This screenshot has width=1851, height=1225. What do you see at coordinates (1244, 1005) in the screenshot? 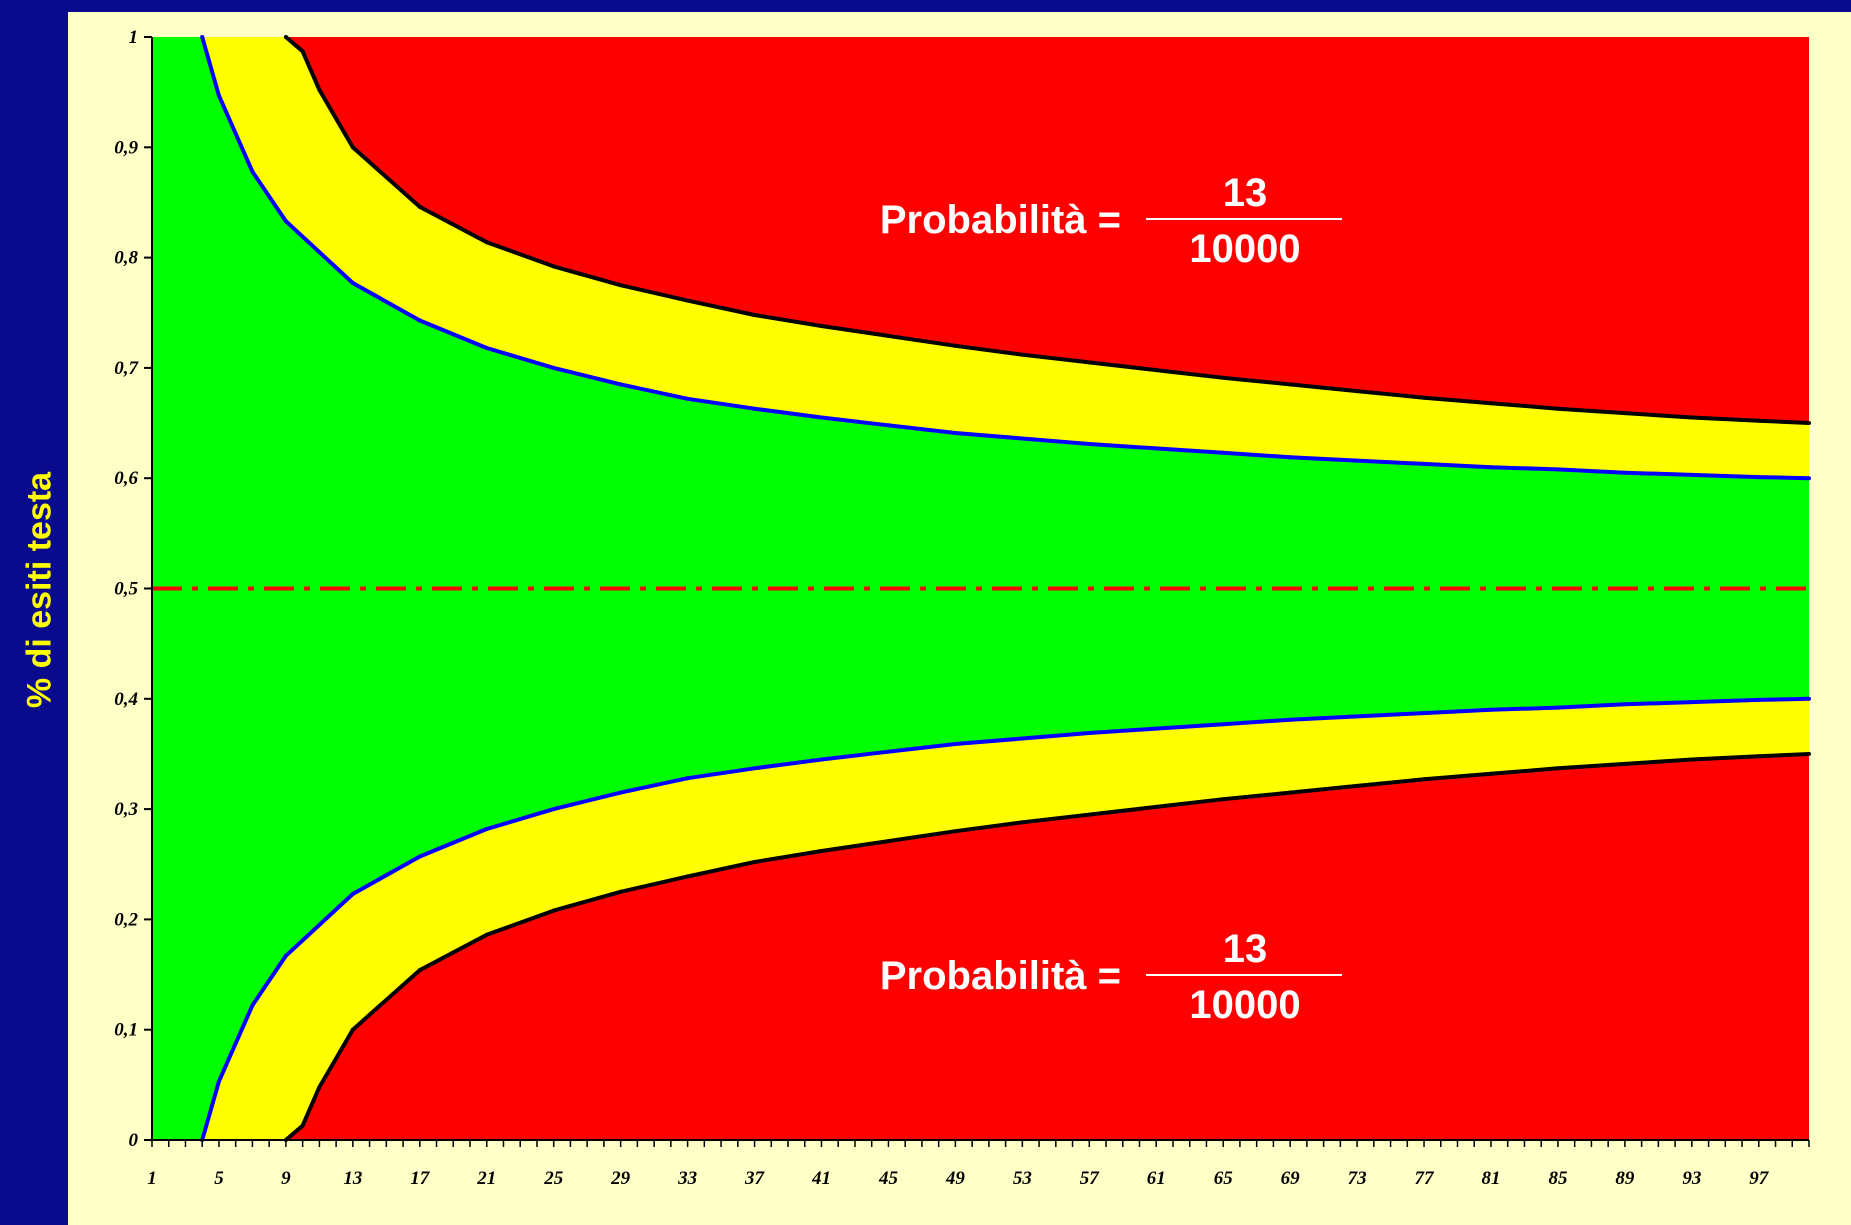
I see `annotation-denominator: 10000` at bounding box center [1244, 1005].